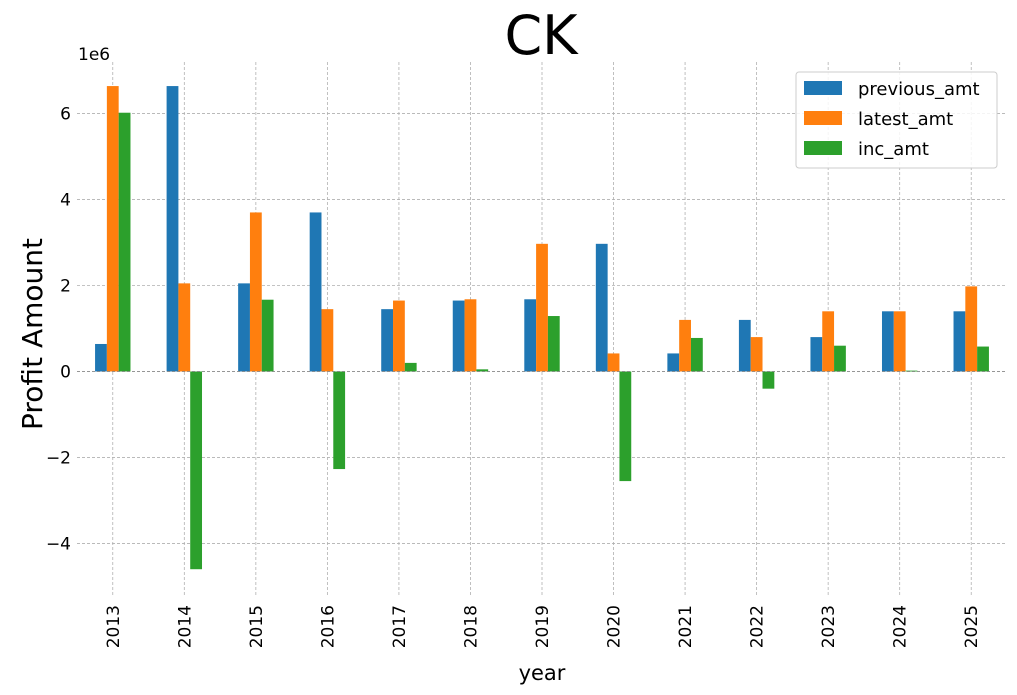  I want to click on legend-swatch-previous_amt, so click(823, 88).